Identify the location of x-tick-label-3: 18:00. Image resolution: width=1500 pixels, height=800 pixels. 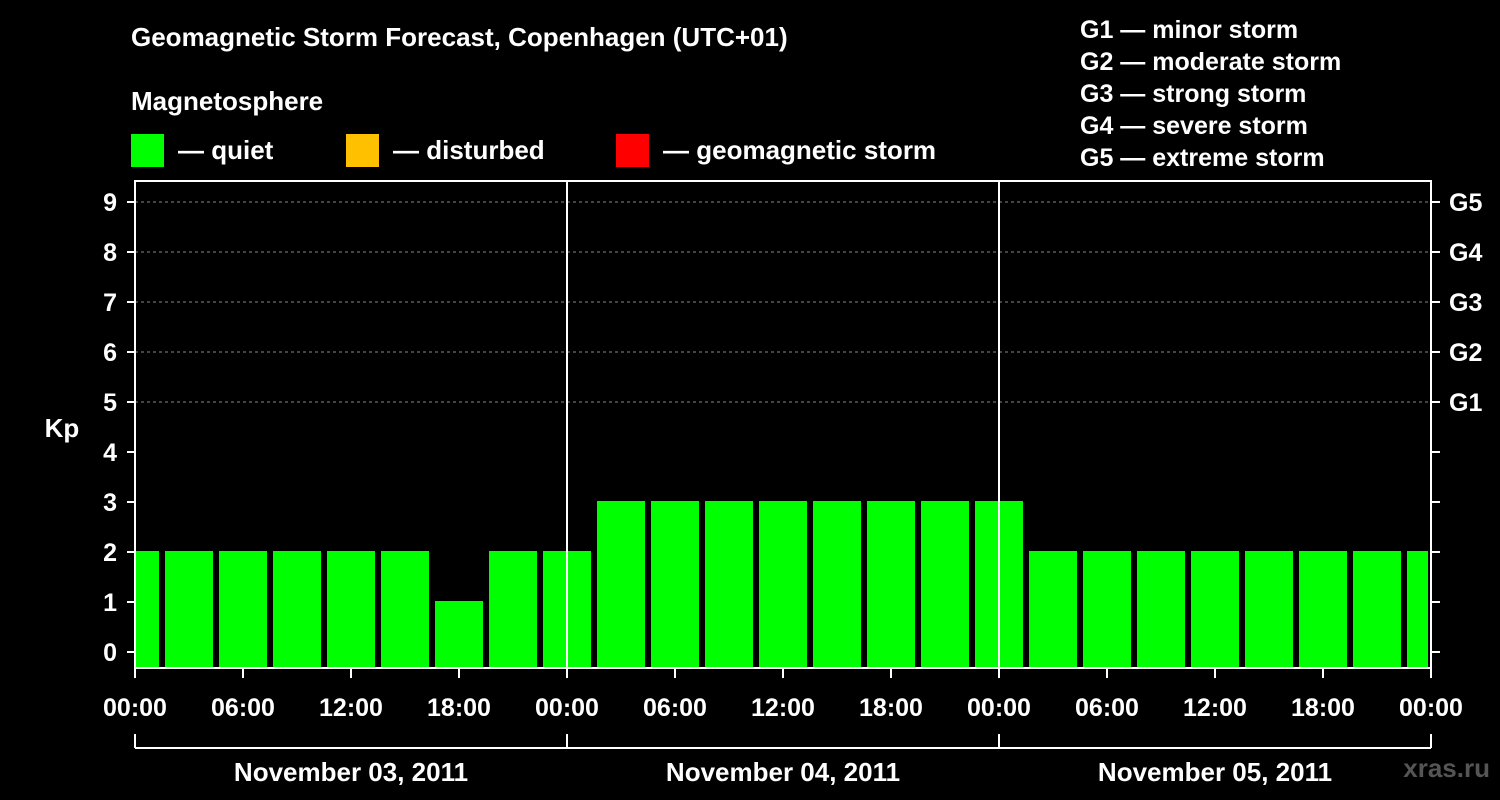
(459, 708).